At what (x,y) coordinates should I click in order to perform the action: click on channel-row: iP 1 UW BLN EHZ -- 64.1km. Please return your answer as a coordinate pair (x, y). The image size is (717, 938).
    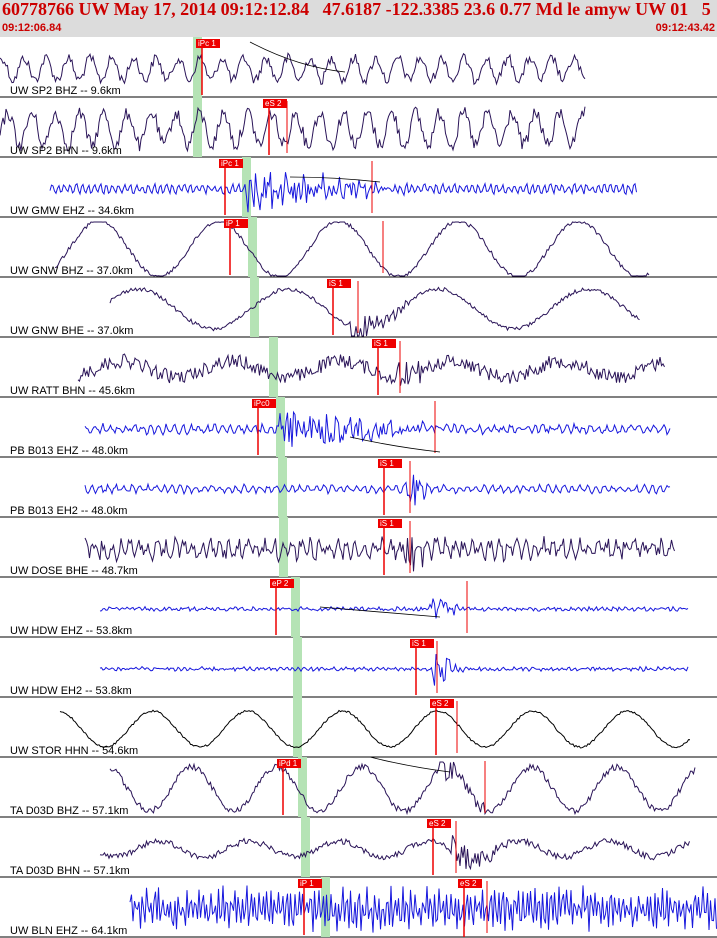
    Looking at the image, I should click on (363, 907).